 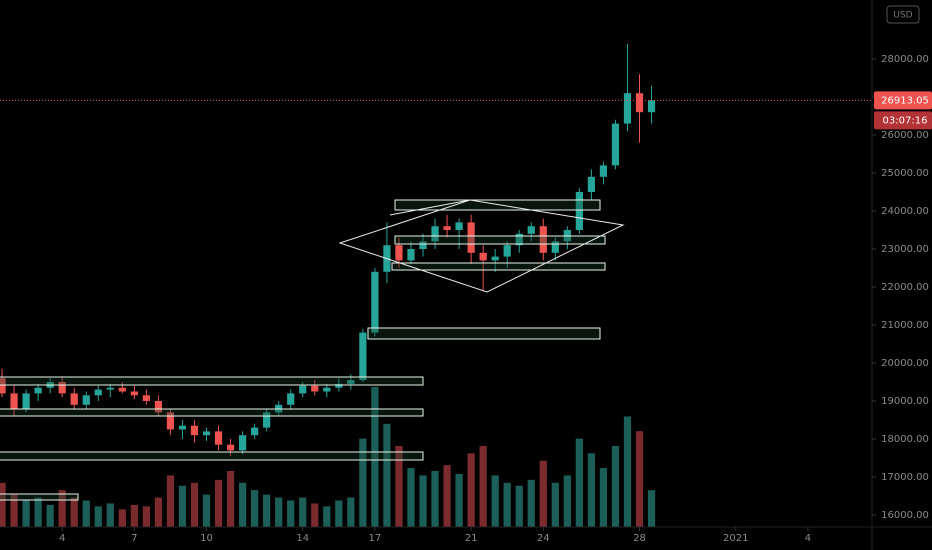 I want to click on x-tick-label: 4, so click(x=62, y=538).